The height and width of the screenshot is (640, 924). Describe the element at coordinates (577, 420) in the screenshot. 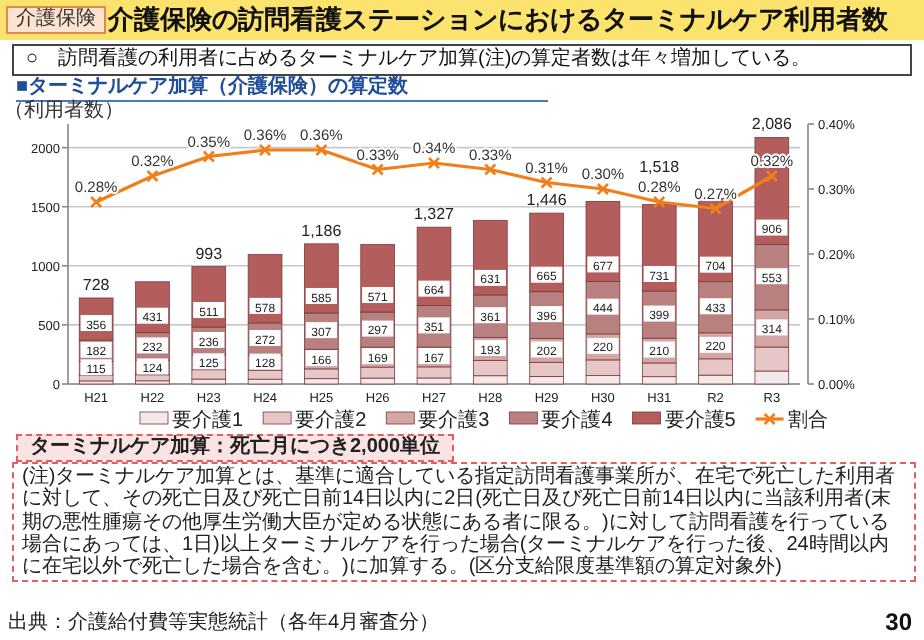

I see `legend-label: 要介護4` at that location.